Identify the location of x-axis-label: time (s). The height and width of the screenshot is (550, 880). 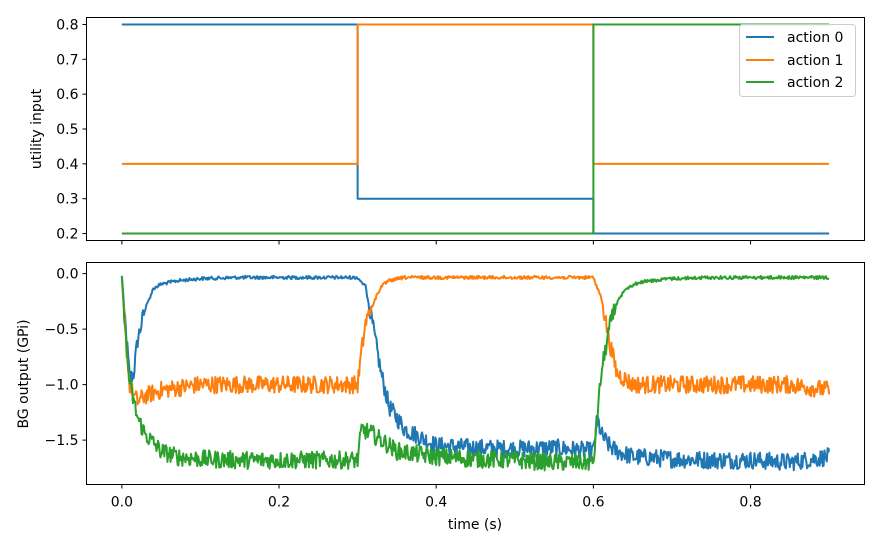
(475, 525).